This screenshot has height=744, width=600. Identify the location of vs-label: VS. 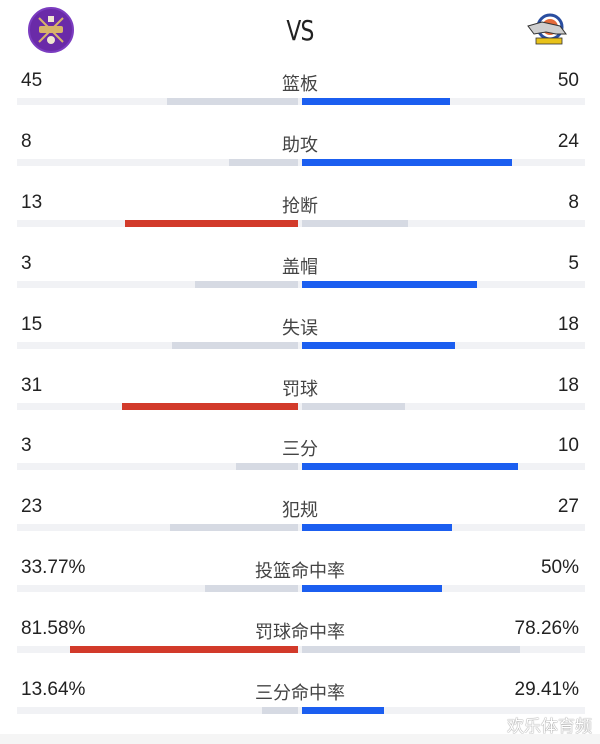
(300, 30).